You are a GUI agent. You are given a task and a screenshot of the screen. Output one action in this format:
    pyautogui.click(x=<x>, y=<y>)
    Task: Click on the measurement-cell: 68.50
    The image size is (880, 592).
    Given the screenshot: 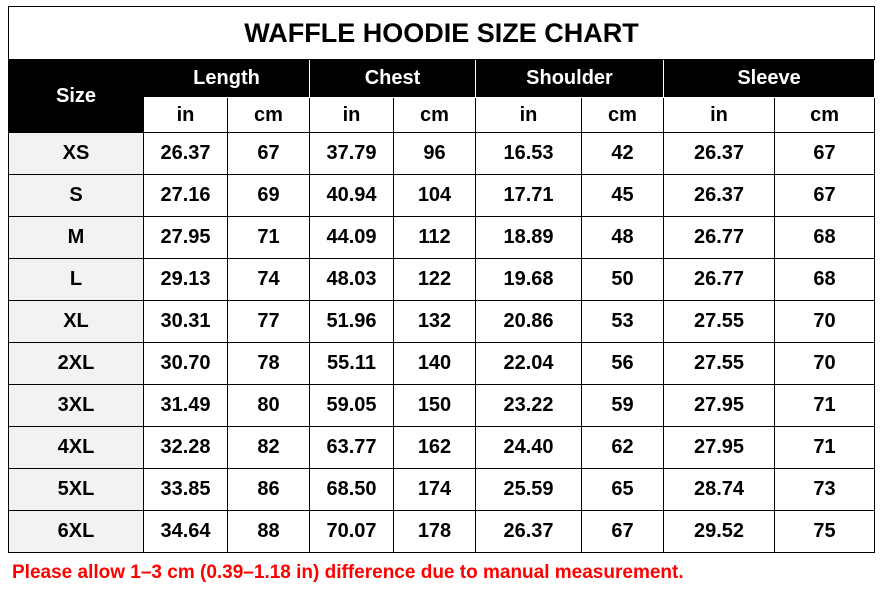 What is the action you would take?
    pyautogui.click(x=351, y=489)
    